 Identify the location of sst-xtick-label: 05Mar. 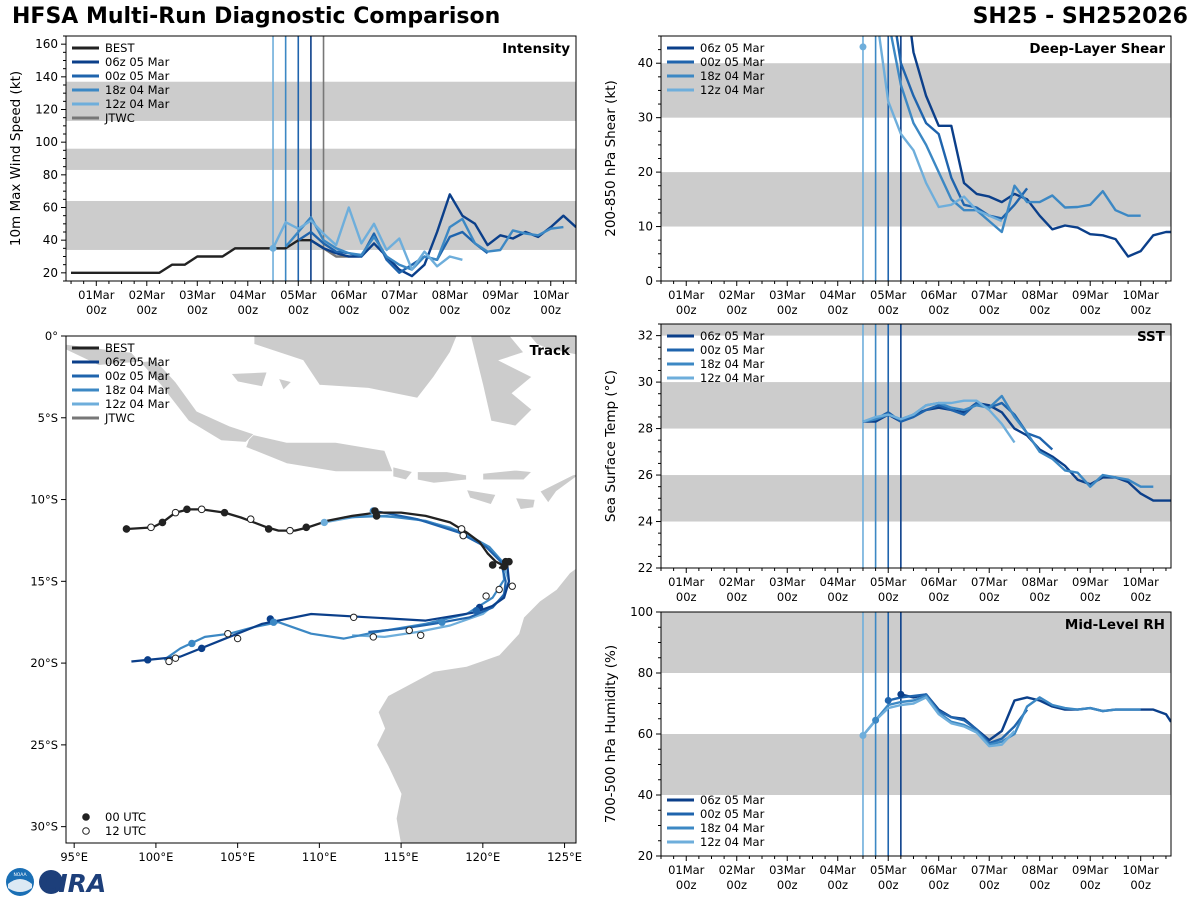
(888, 582).